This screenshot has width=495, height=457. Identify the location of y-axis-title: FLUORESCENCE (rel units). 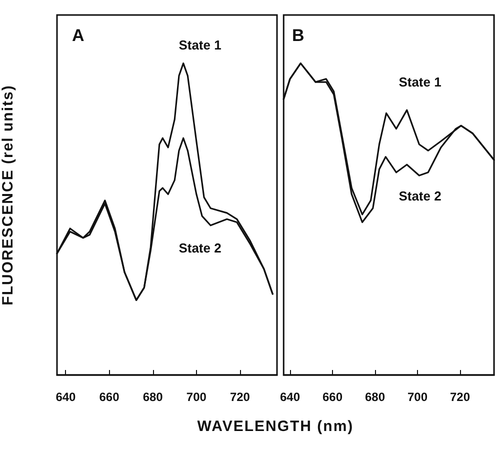
(8, 195).